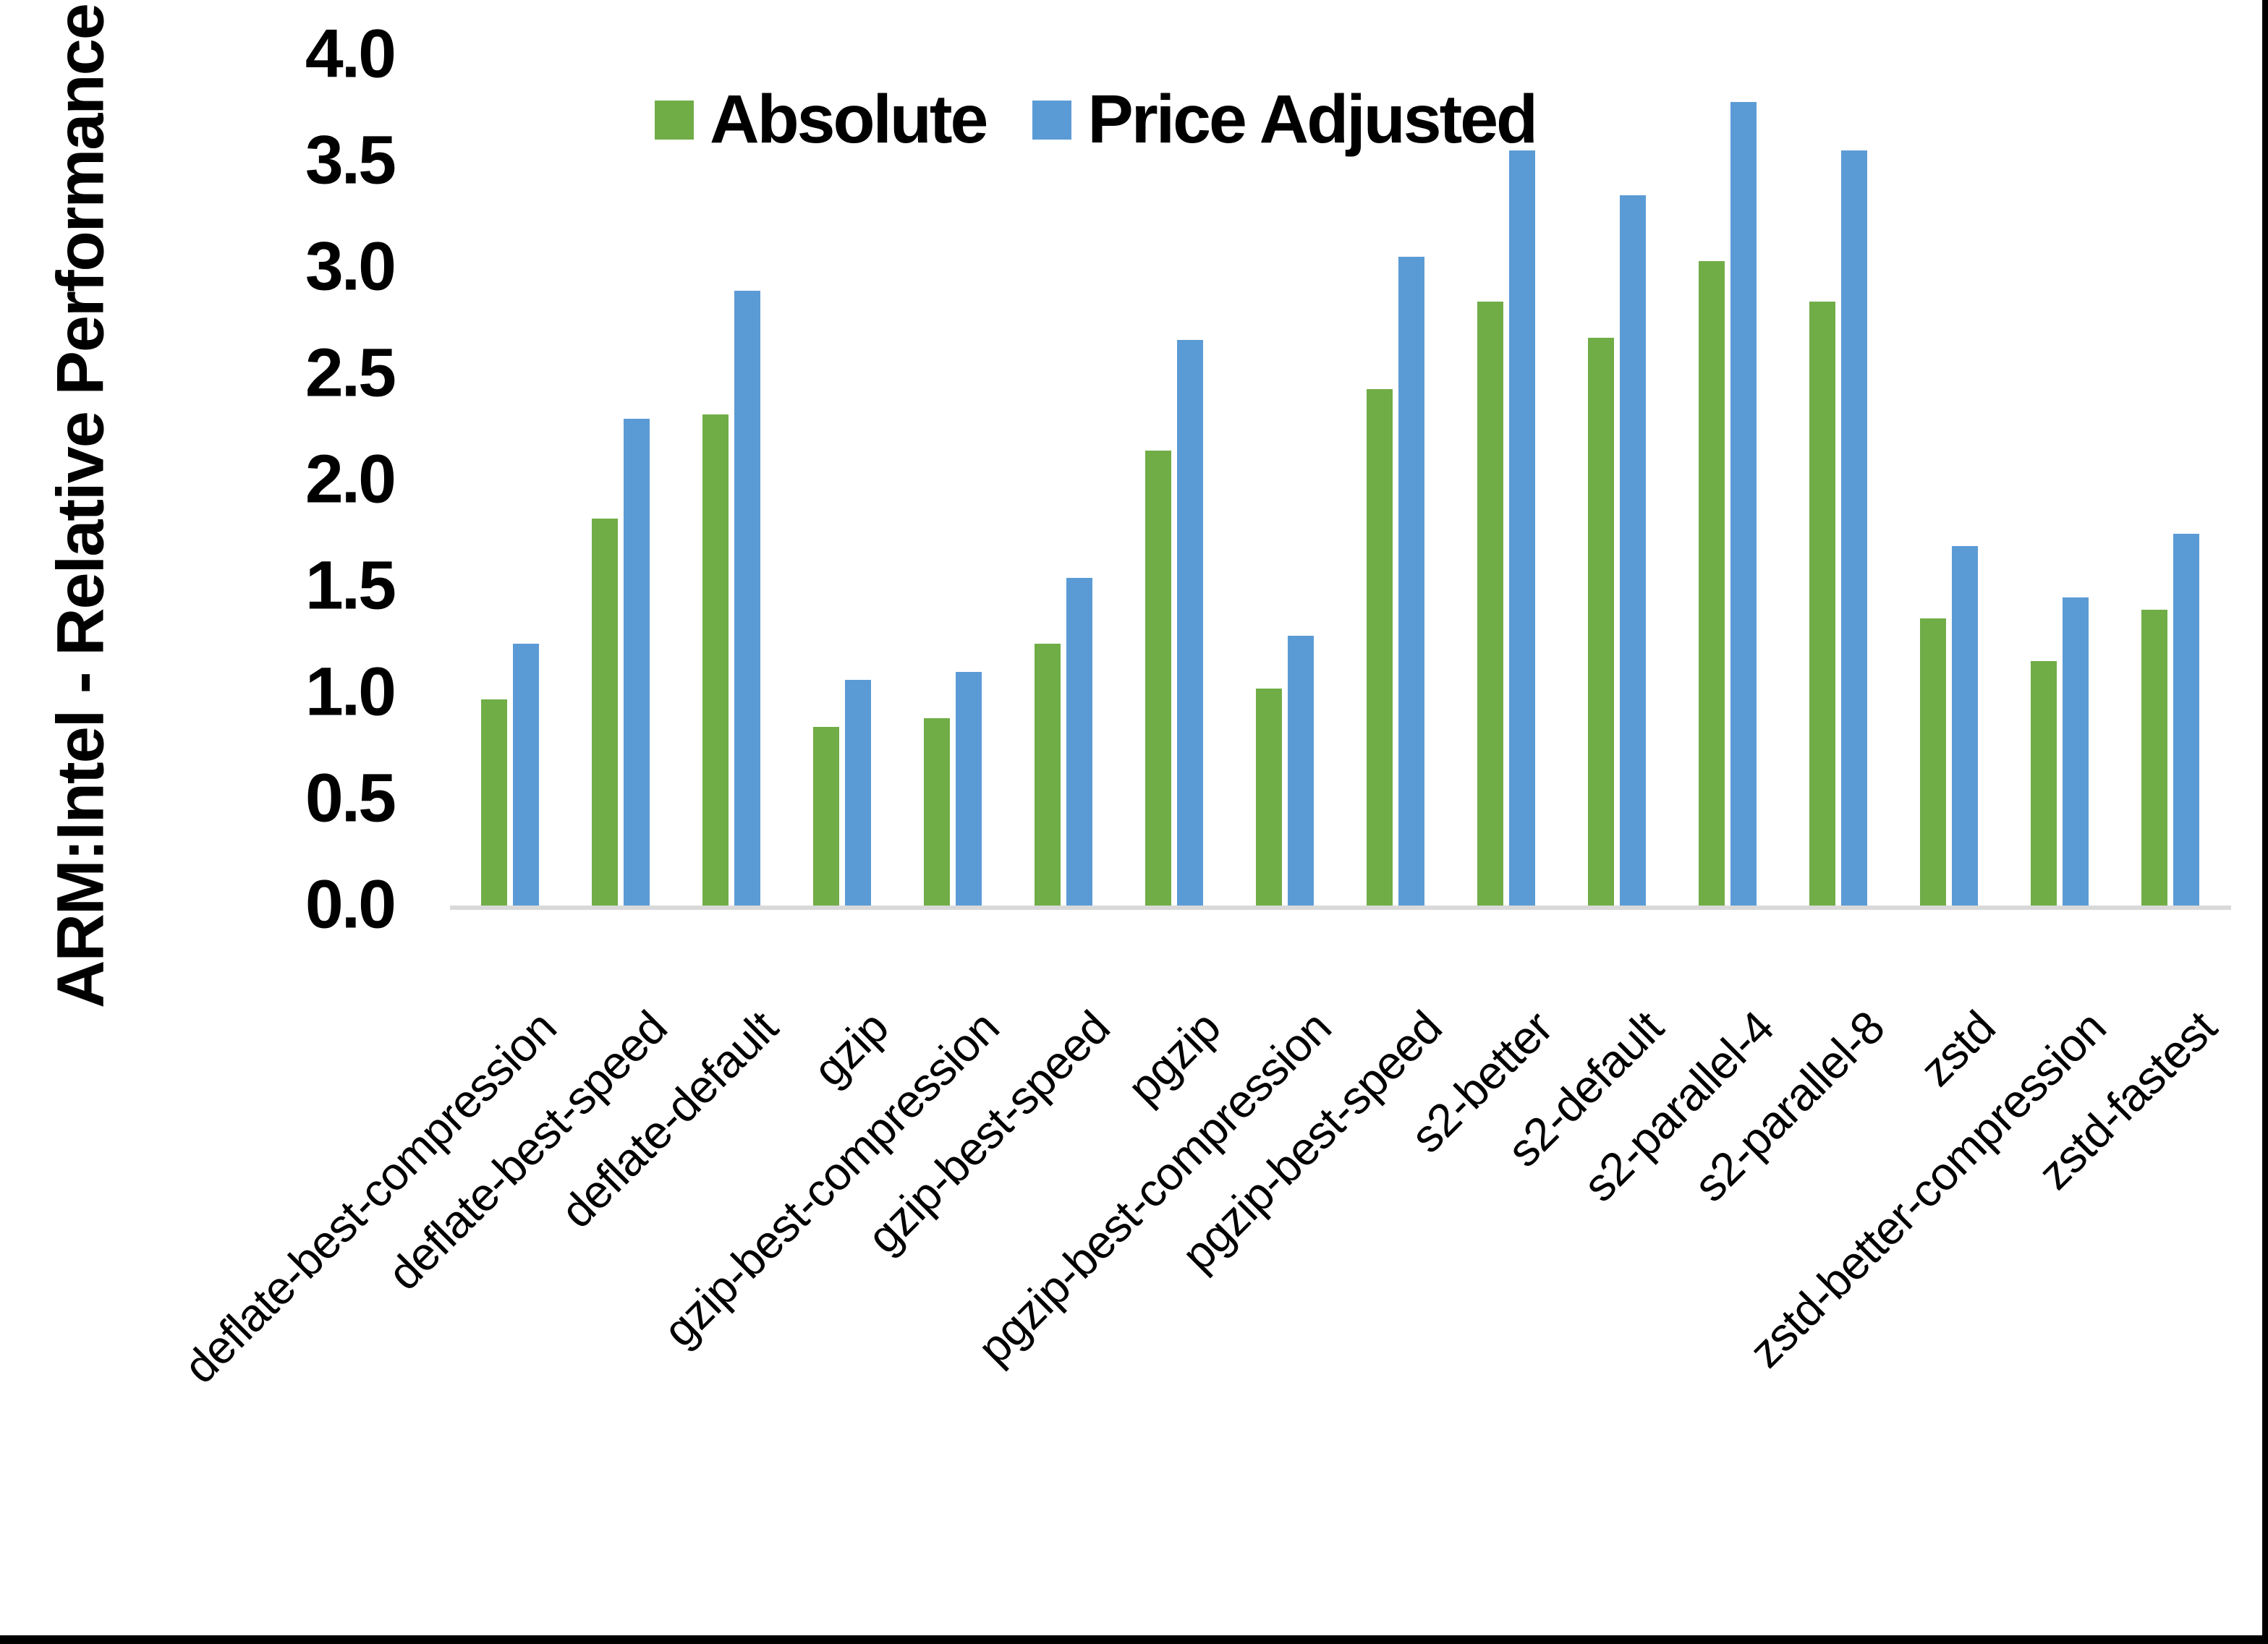 This screenshot has width=2268, height=1644. Describe the element at coordinates (1301, 771) in the screenshot. I see `bar-pgzip-best-compression-price-adjusted` at that location.